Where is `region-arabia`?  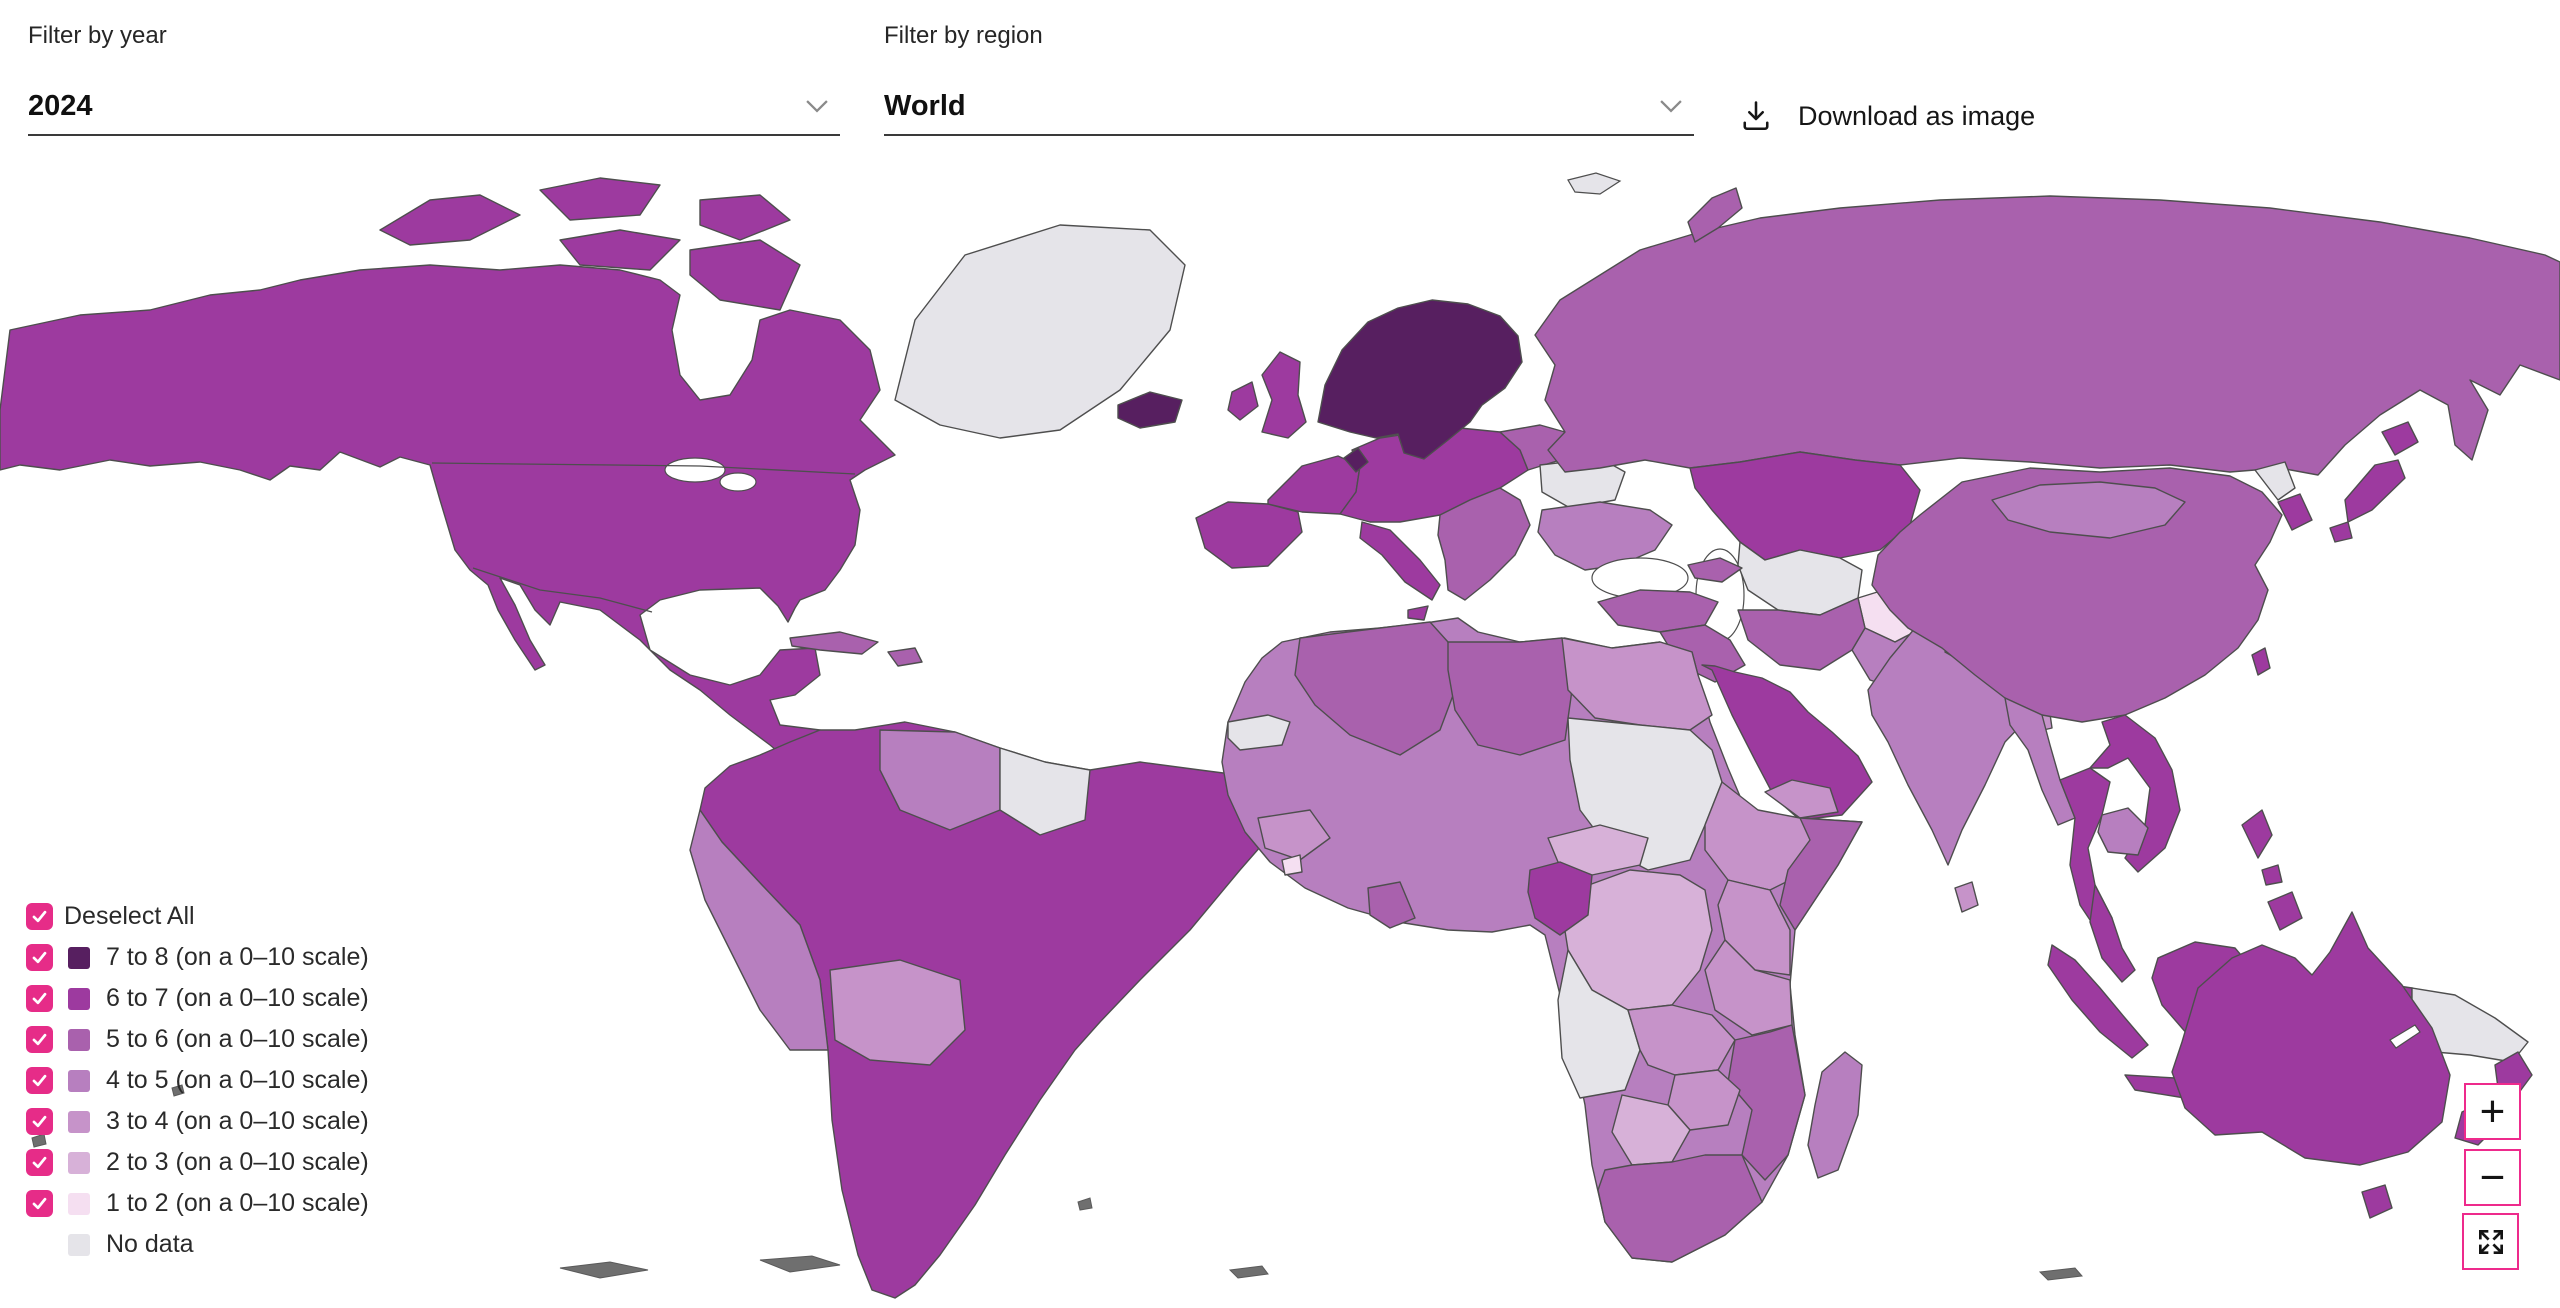 region-arabia is located at coordinates (1787, 742).